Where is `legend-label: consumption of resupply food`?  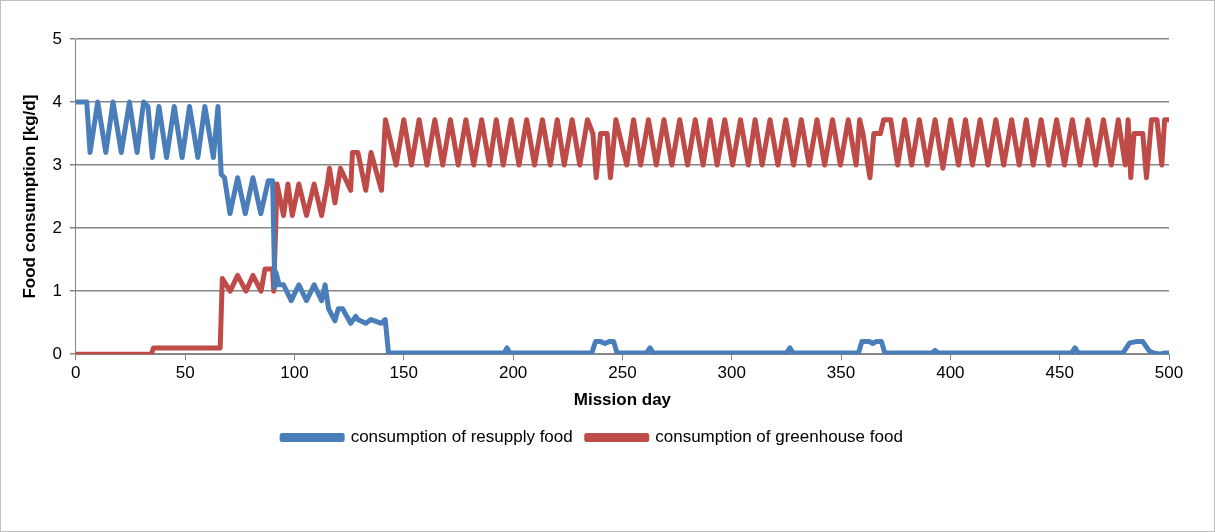
legend-label: consumption of resupply food is located at coordinates (461, 437).